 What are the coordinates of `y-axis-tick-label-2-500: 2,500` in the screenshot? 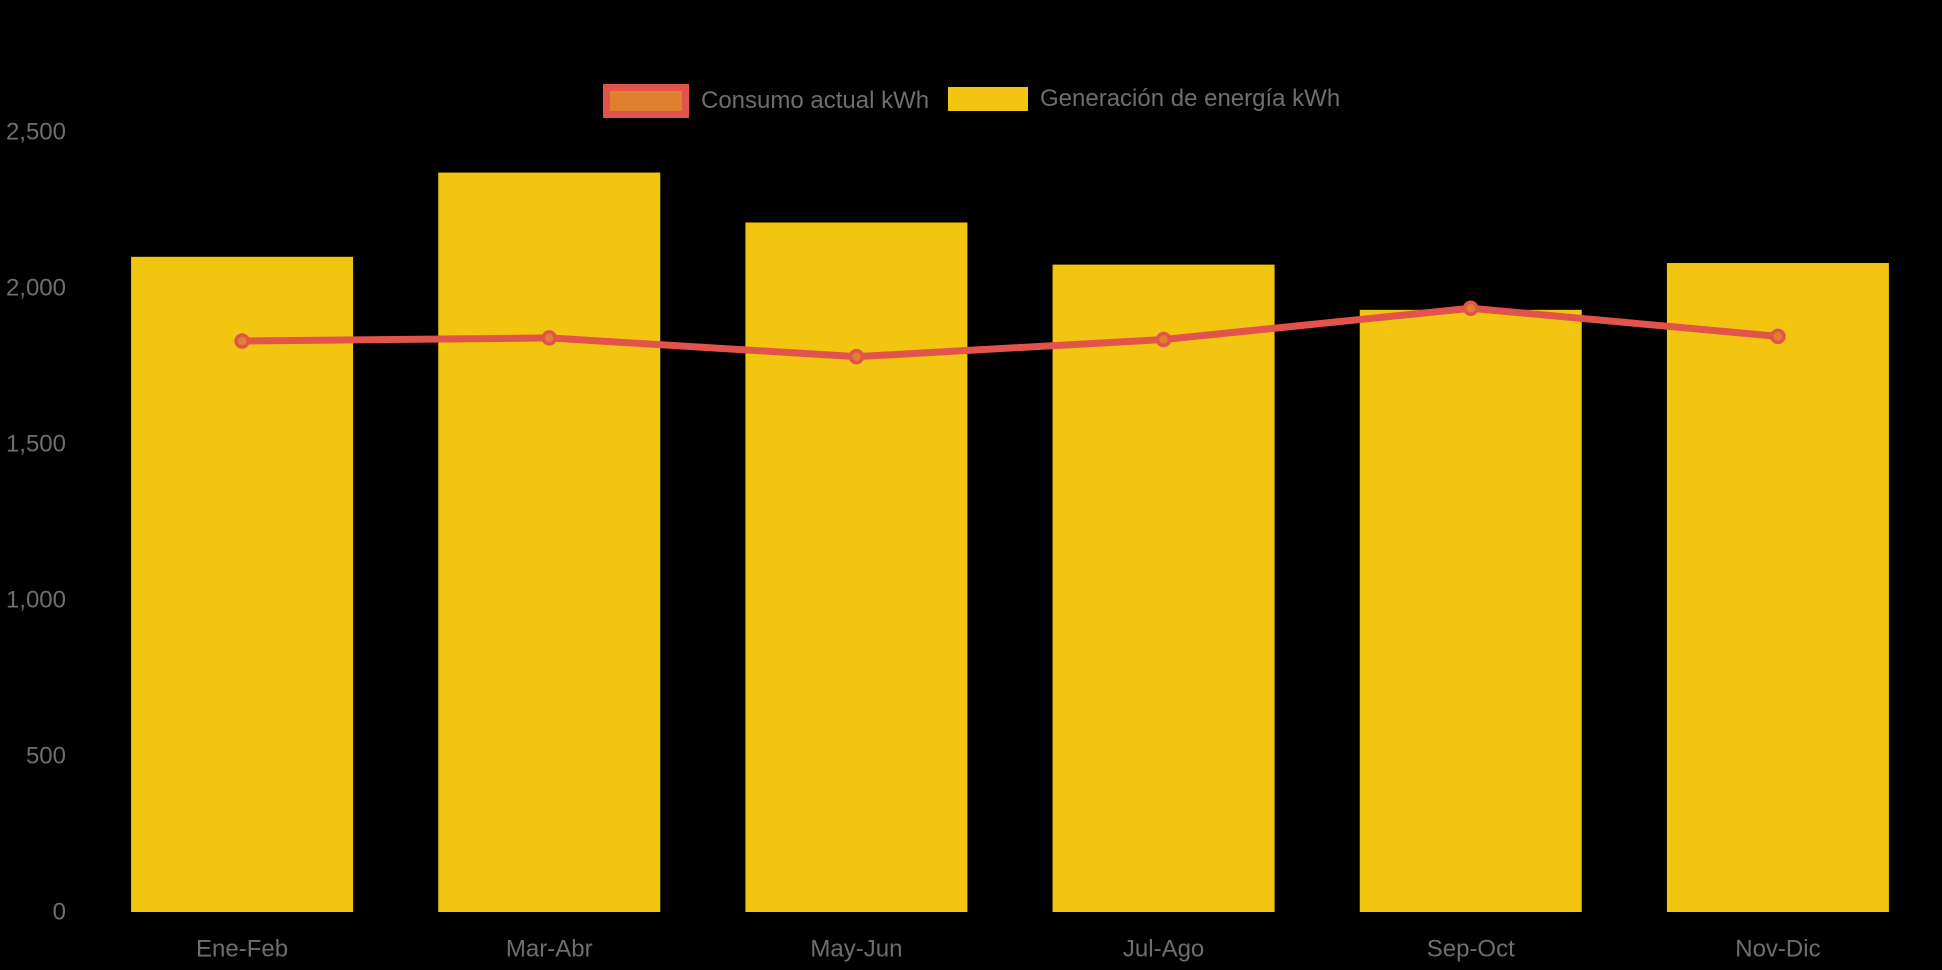 It's located at (36, 132).